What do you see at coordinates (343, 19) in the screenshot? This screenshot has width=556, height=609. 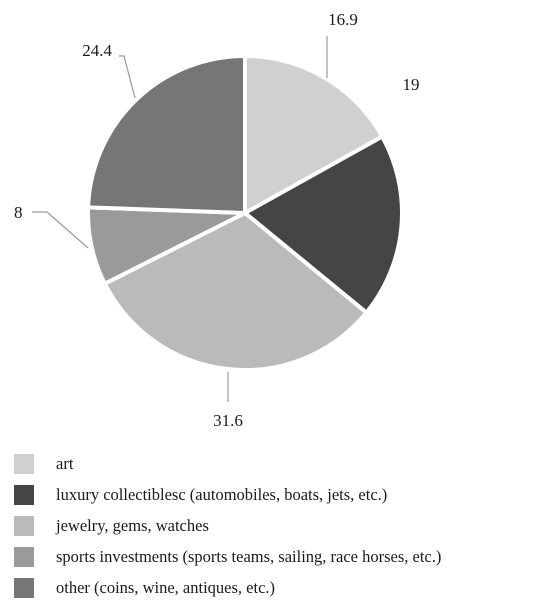 I see `data-label-art: 16.9` at bounding box center [343, 19].